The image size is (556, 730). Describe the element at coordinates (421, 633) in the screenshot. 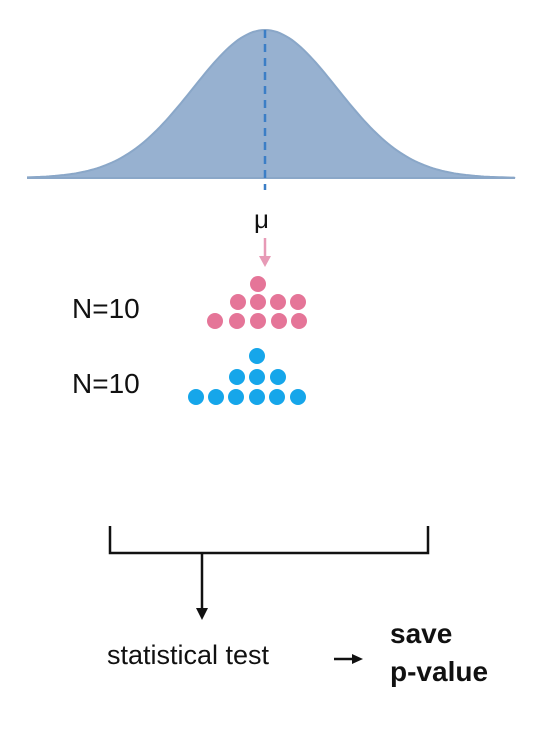

I see `save-label: save` at that location.